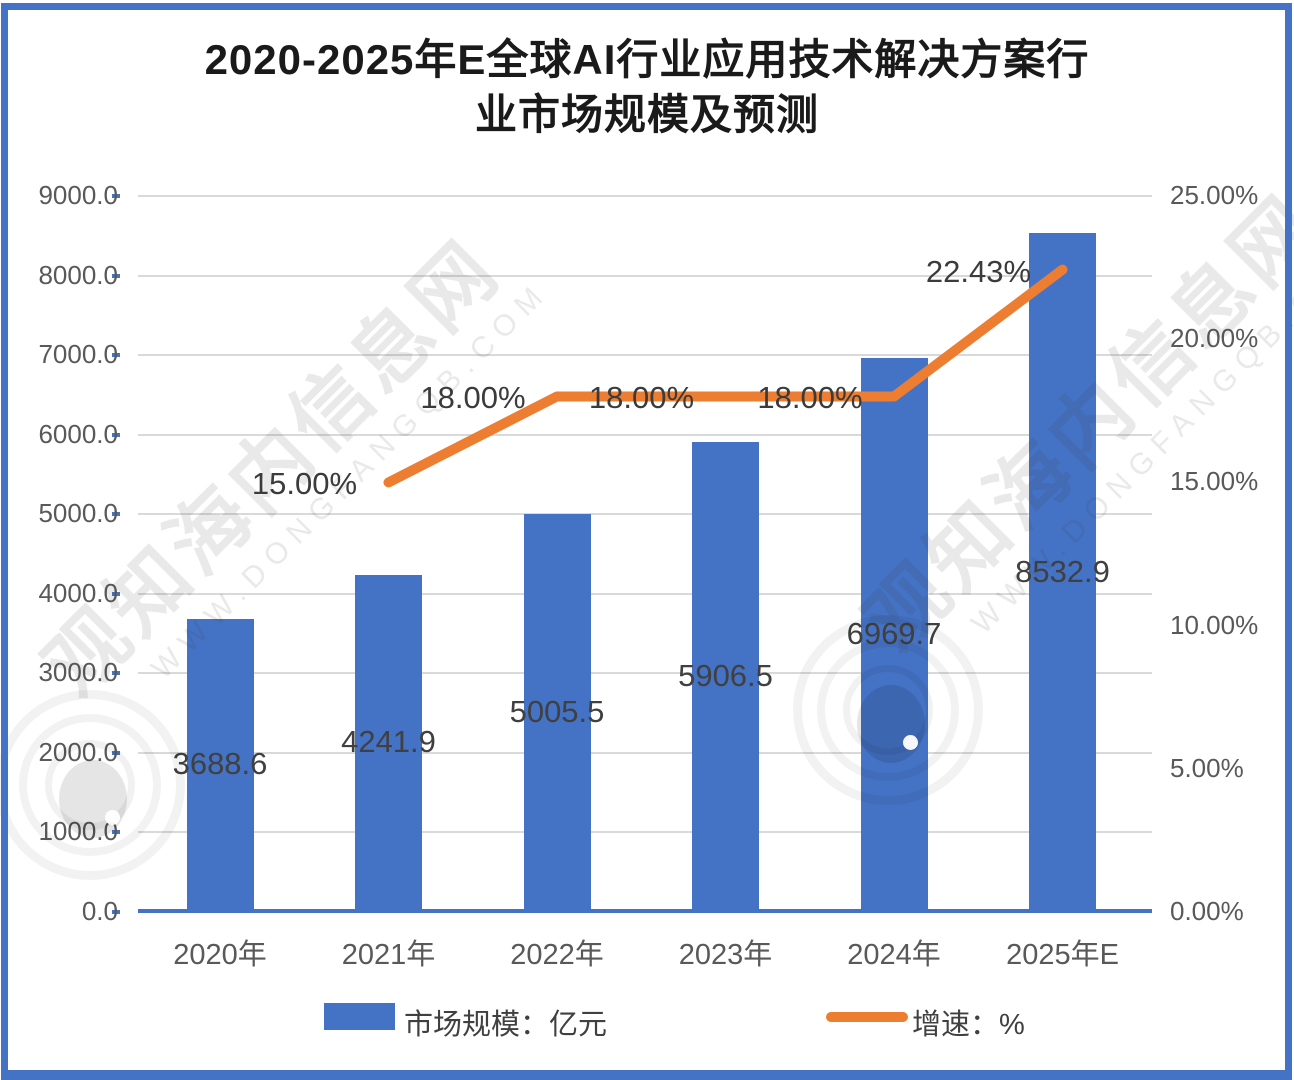  Describe the element at coordinates (557, 955) in the screenshot. I see `x-axis-label: 2022年` at that location.